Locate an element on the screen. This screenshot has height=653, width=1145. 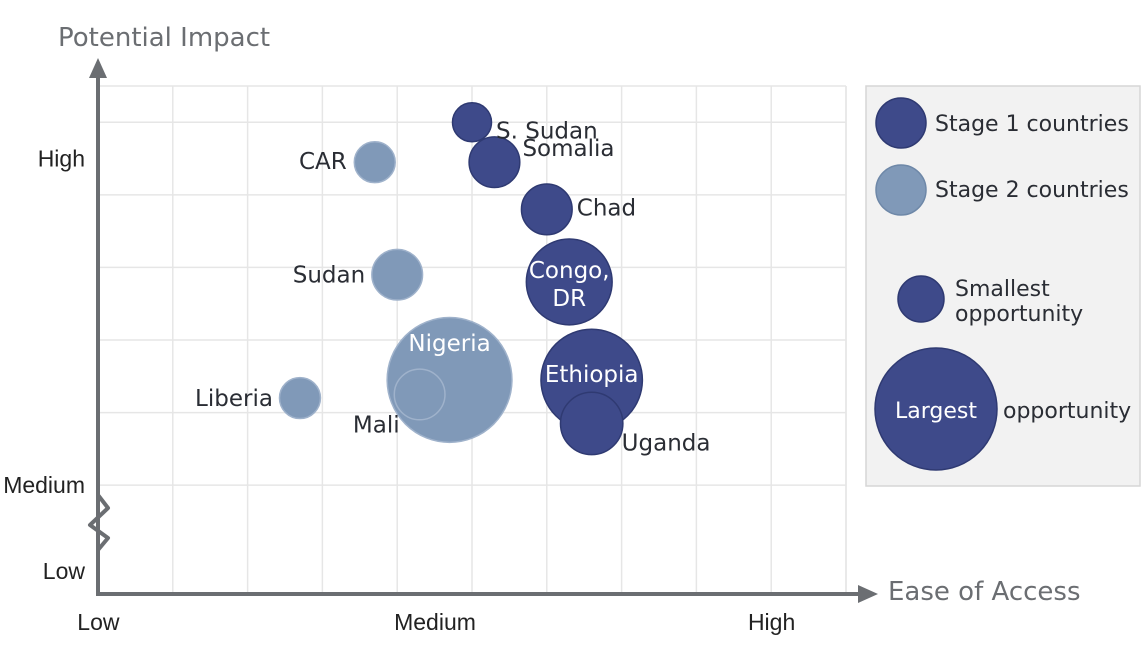
legend-smallest-label: Smallest opportunity is located at coordinates (1019, 302).